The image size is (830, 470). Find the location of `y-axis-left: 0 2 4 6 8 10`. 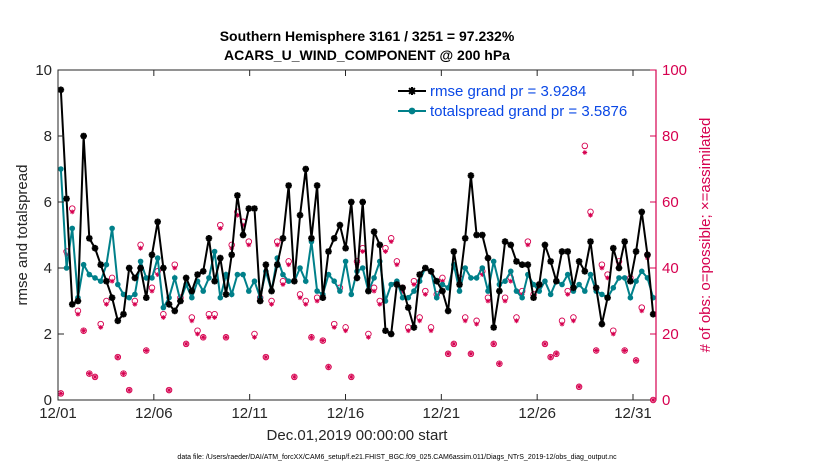

y-axis-left: 0 2 4 6 8 10 is located at coordinates (49, 235).